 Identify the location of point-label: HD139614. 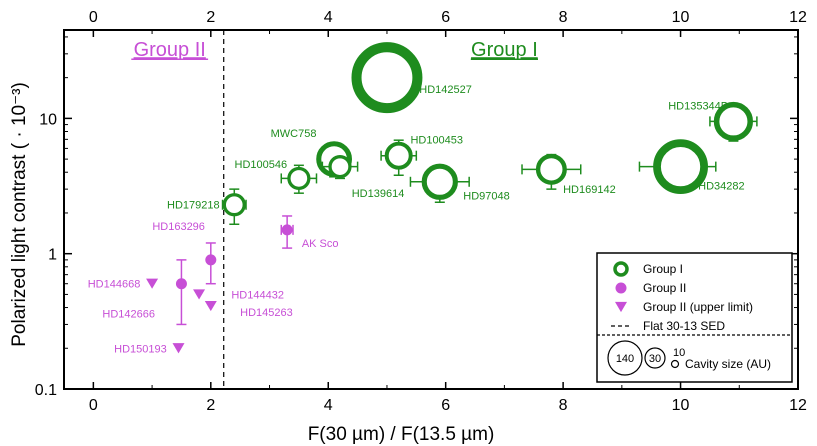
(378, 194).